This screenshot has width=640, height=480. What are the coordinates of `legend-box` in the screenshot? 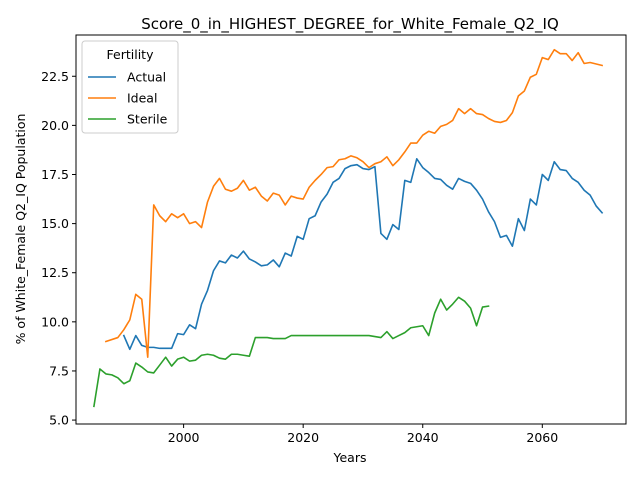 It's located at (130, 87).